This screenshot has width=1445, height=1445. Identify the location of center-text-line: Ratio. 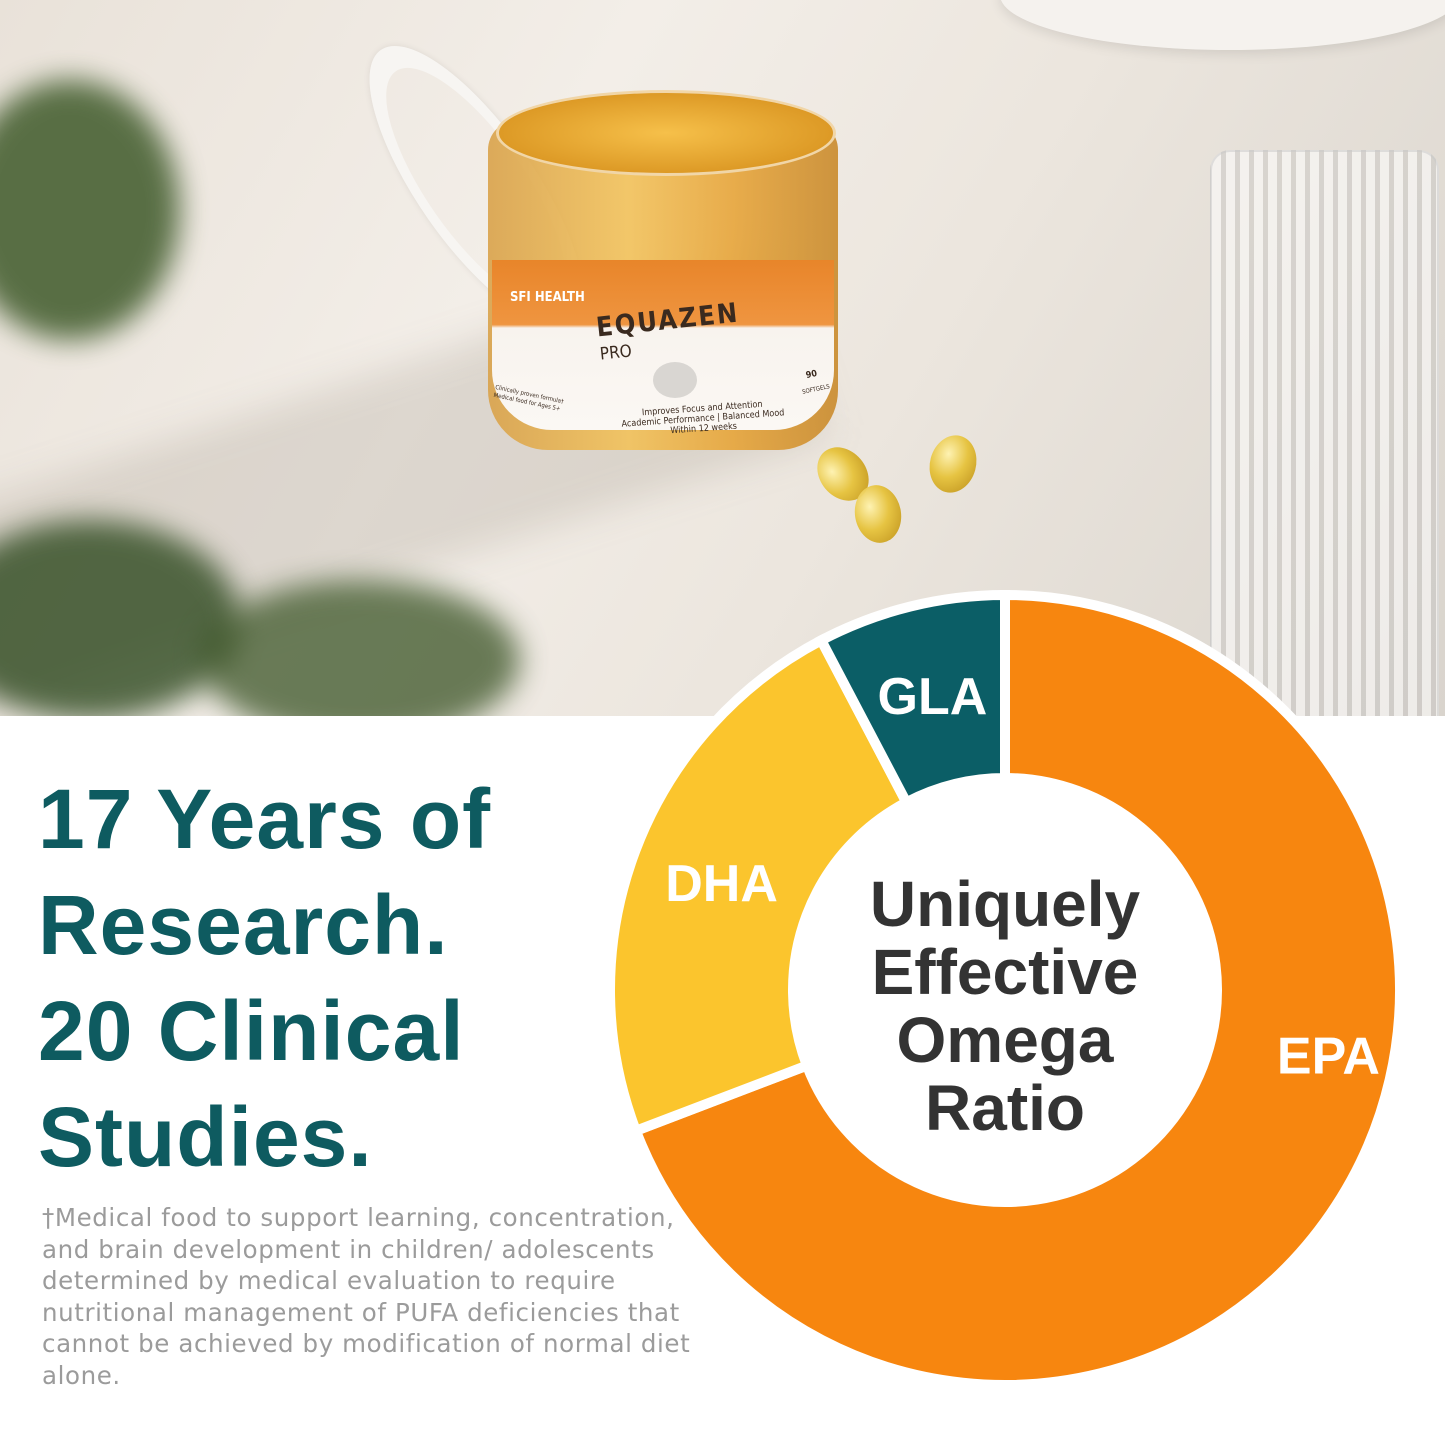
(1005, 1108).